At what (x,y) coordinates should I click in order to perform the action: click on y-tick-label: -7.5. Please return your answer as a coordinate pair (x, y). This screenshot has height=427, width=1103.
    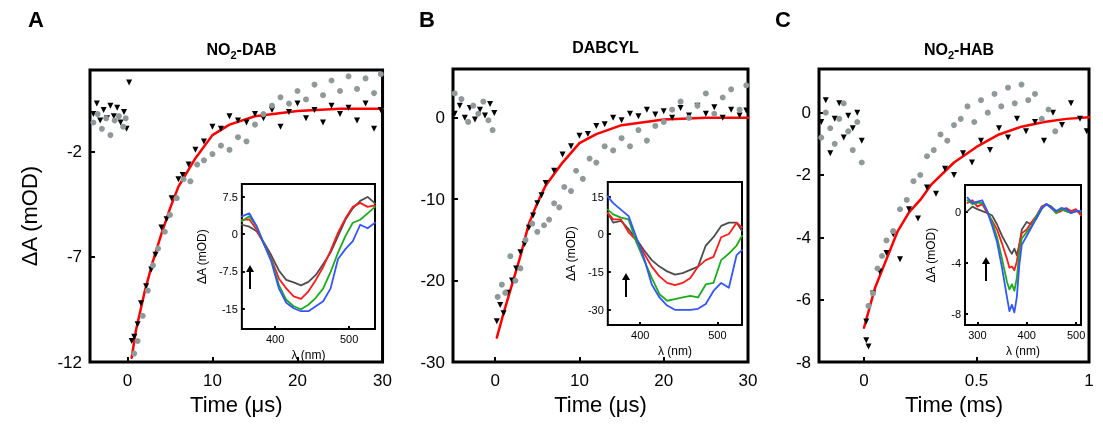
    Looking at the image, I should click on (228, 271).